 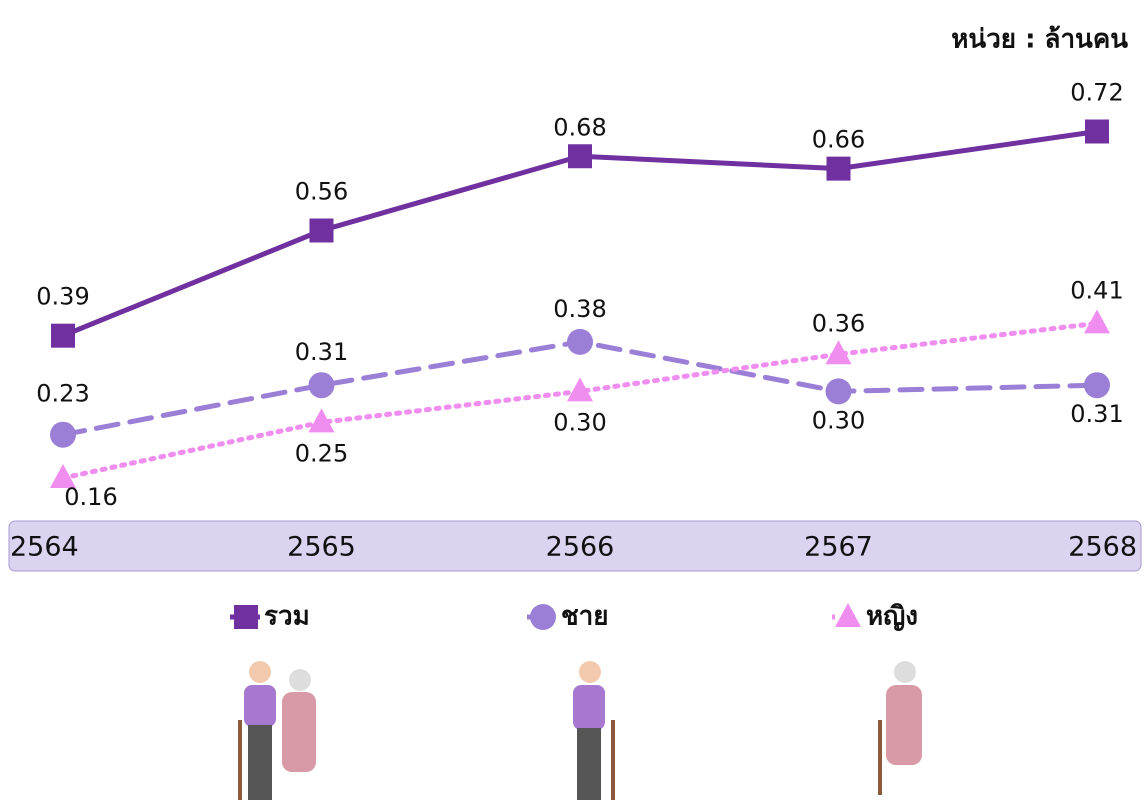 I want to click on elderly-couple, so click(x=277, y=730).